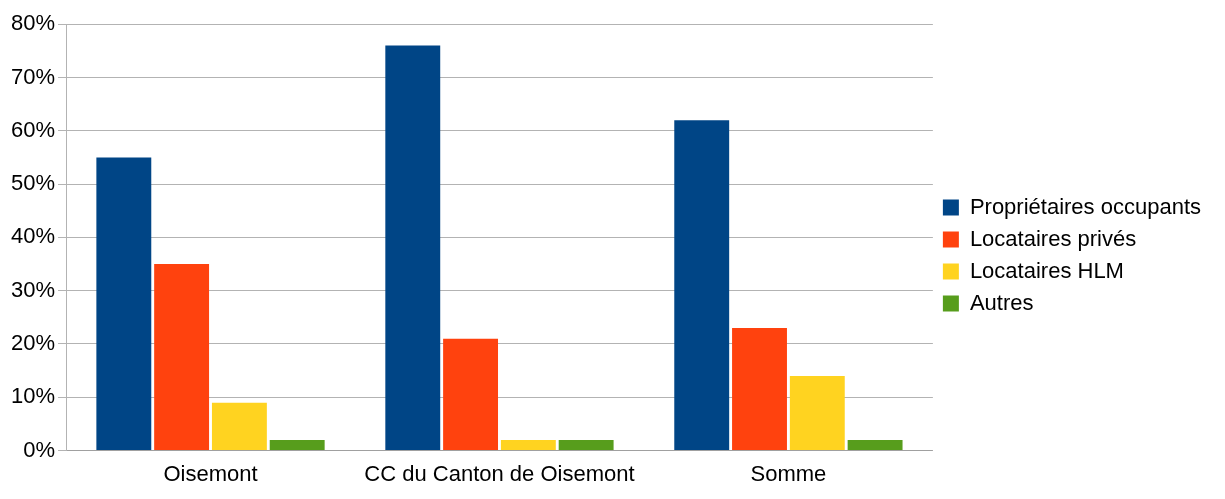  What do you see at coordinates (39, 449) in the screenshot?
I see `y-tick-label: 0%` at bounding box center [39, 449].